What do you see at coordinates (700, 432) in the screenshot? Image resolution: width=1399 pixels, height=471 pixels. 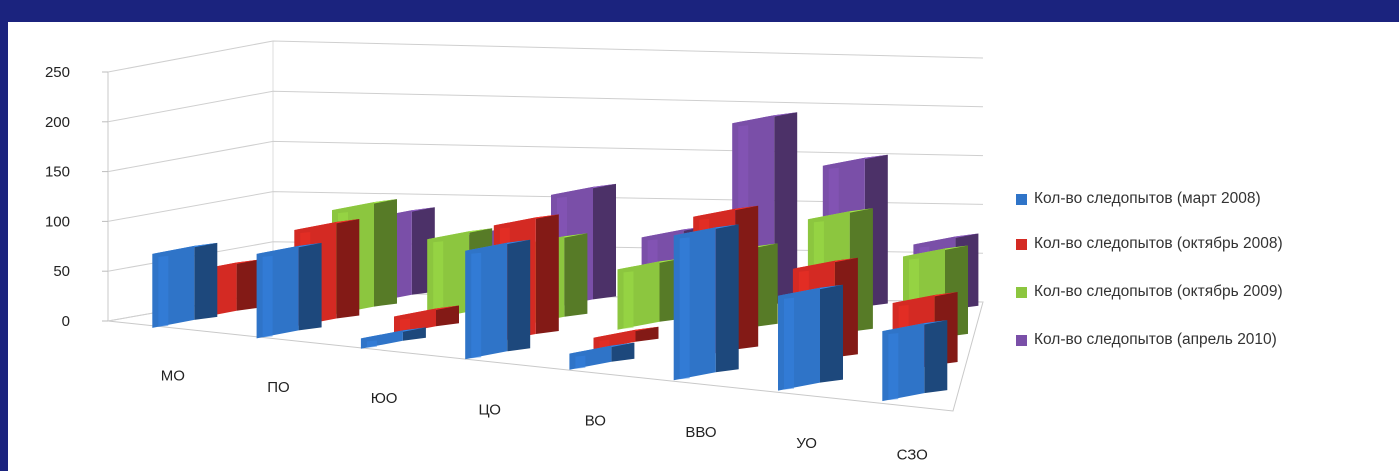 I see `x-category-label: ВВО` at bounding box center [700, 432].